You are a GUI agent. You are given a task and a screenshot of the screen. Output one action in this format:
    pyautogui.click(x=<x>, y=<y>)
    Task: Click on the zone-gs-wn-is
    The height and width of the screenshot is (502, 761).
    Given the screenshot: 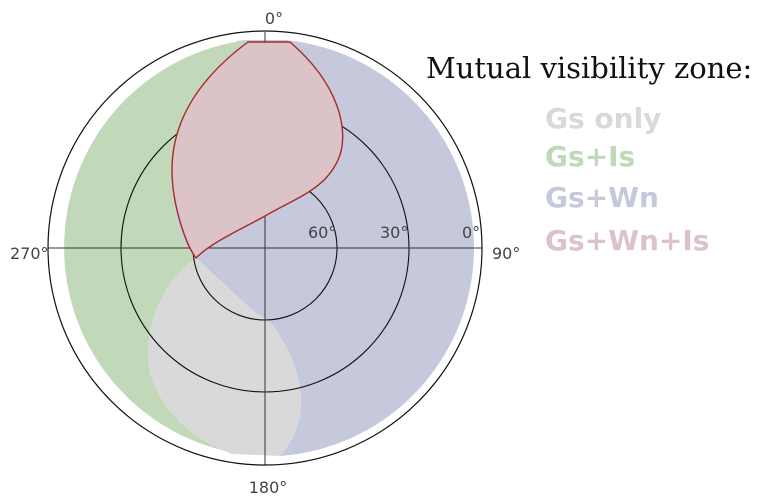 What is the action you would take?
    pyautogui.click(x=257, y=150)
    